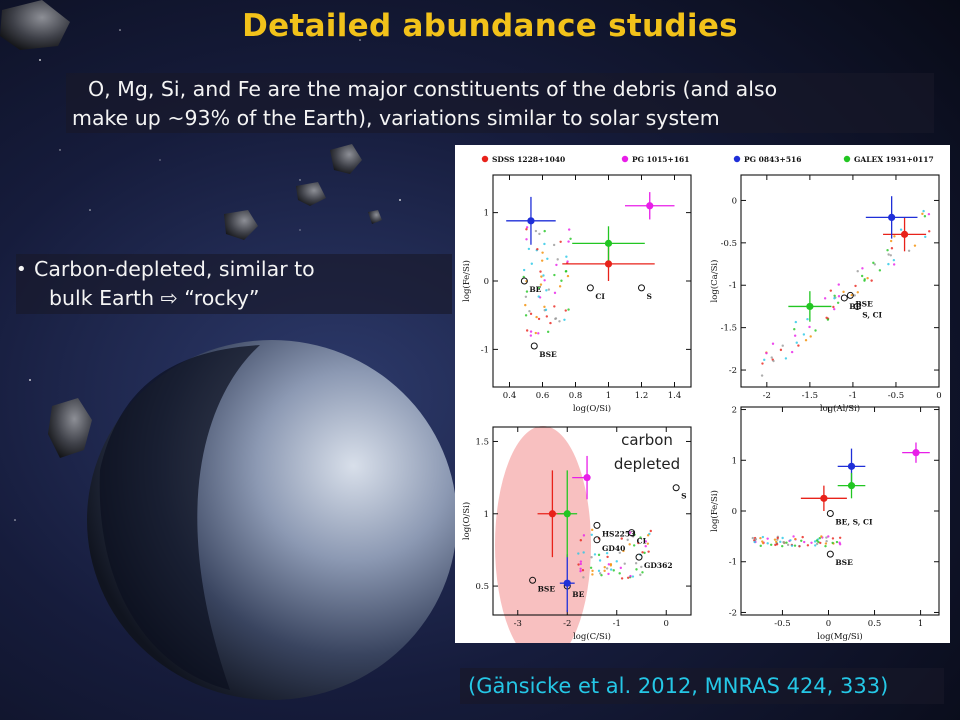  Describe the element at coordinates (734, 411) in the screenshot. I see `y-tick-label: 2` at that location.